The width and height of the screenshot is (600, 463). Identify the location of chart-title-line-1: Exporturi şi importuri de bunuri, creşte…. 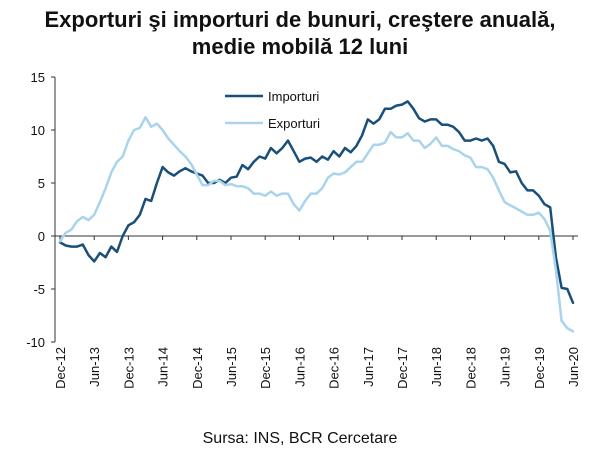
(300, 19).